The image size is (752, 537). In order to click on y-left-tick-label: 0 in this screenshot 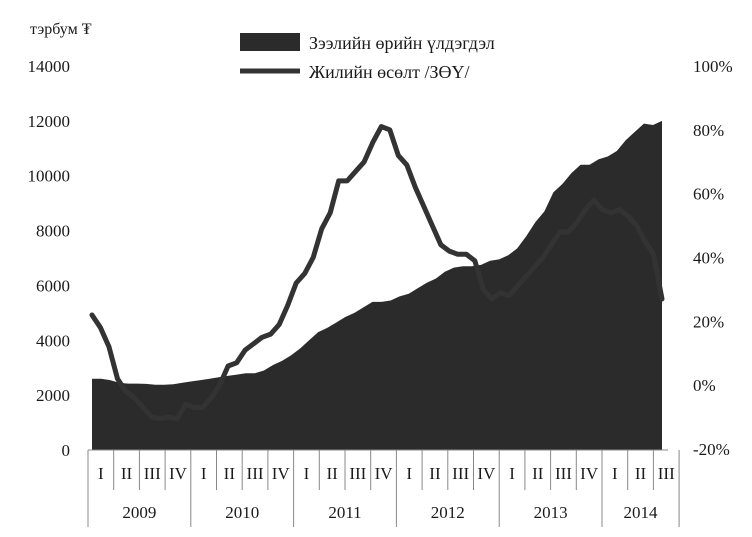, I will do `click(66, 450)`.